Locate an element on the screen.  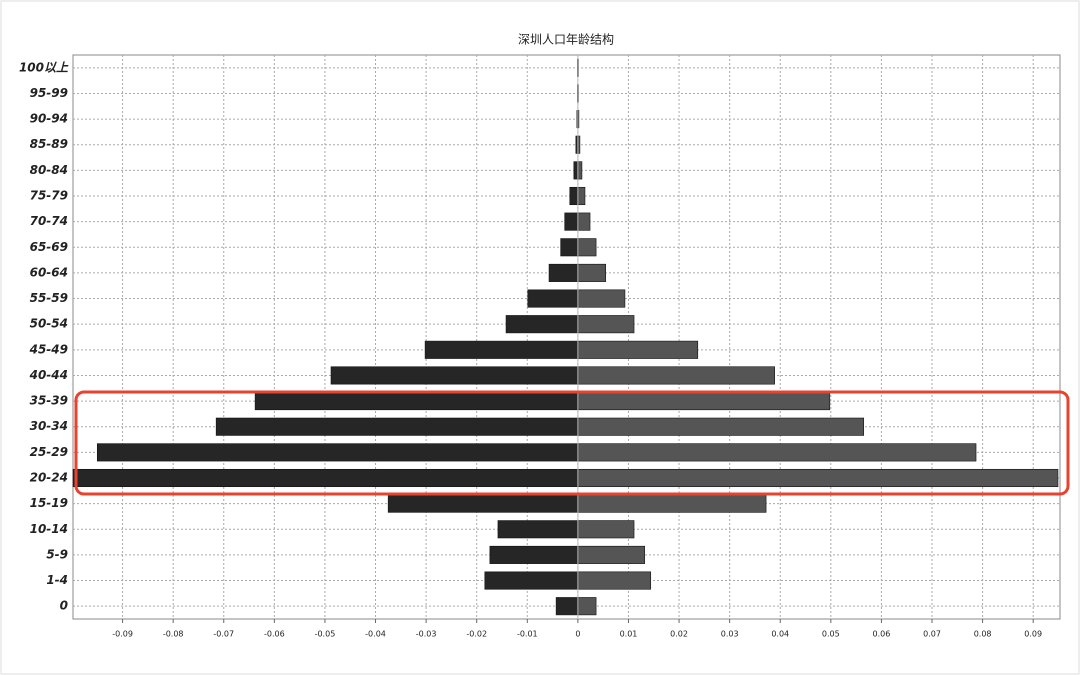
x-tick-label: -0.09 is located at coordinates (122, 634).